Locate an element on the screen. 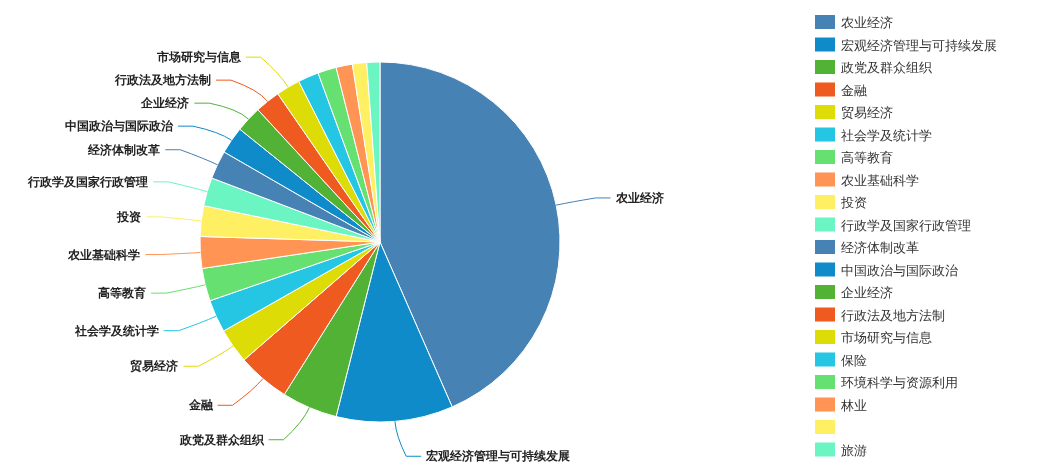 The image size is (1043, 474). slice-label: 社会学及统计学 is located at coordinates (116, 330).